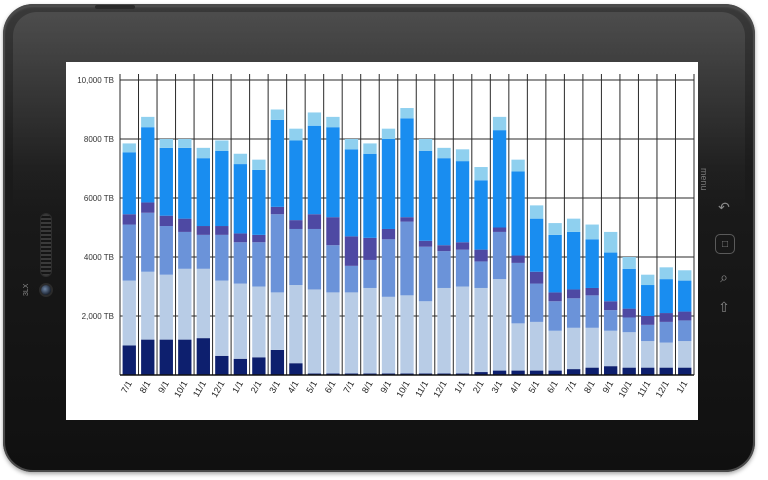  I want to click on y-tick-label: 8000 TB, so click(99, 139).